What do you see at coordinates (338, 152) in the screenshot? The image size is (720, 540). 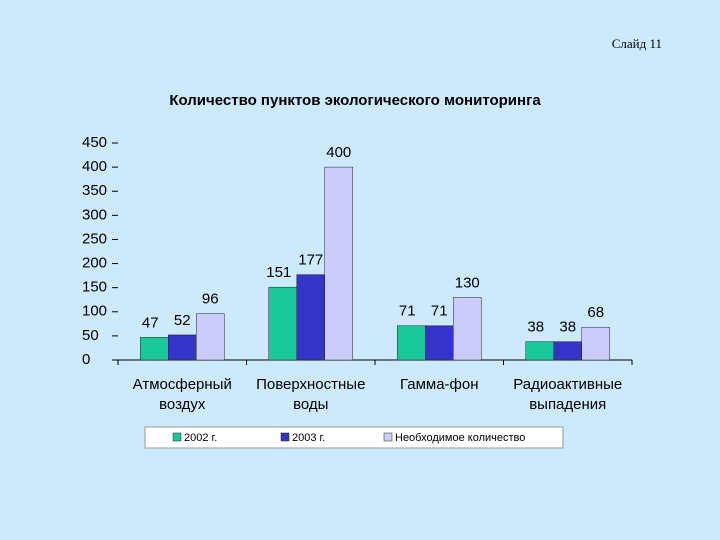 I see `value-label: 400` at bounding box center [338, 152].